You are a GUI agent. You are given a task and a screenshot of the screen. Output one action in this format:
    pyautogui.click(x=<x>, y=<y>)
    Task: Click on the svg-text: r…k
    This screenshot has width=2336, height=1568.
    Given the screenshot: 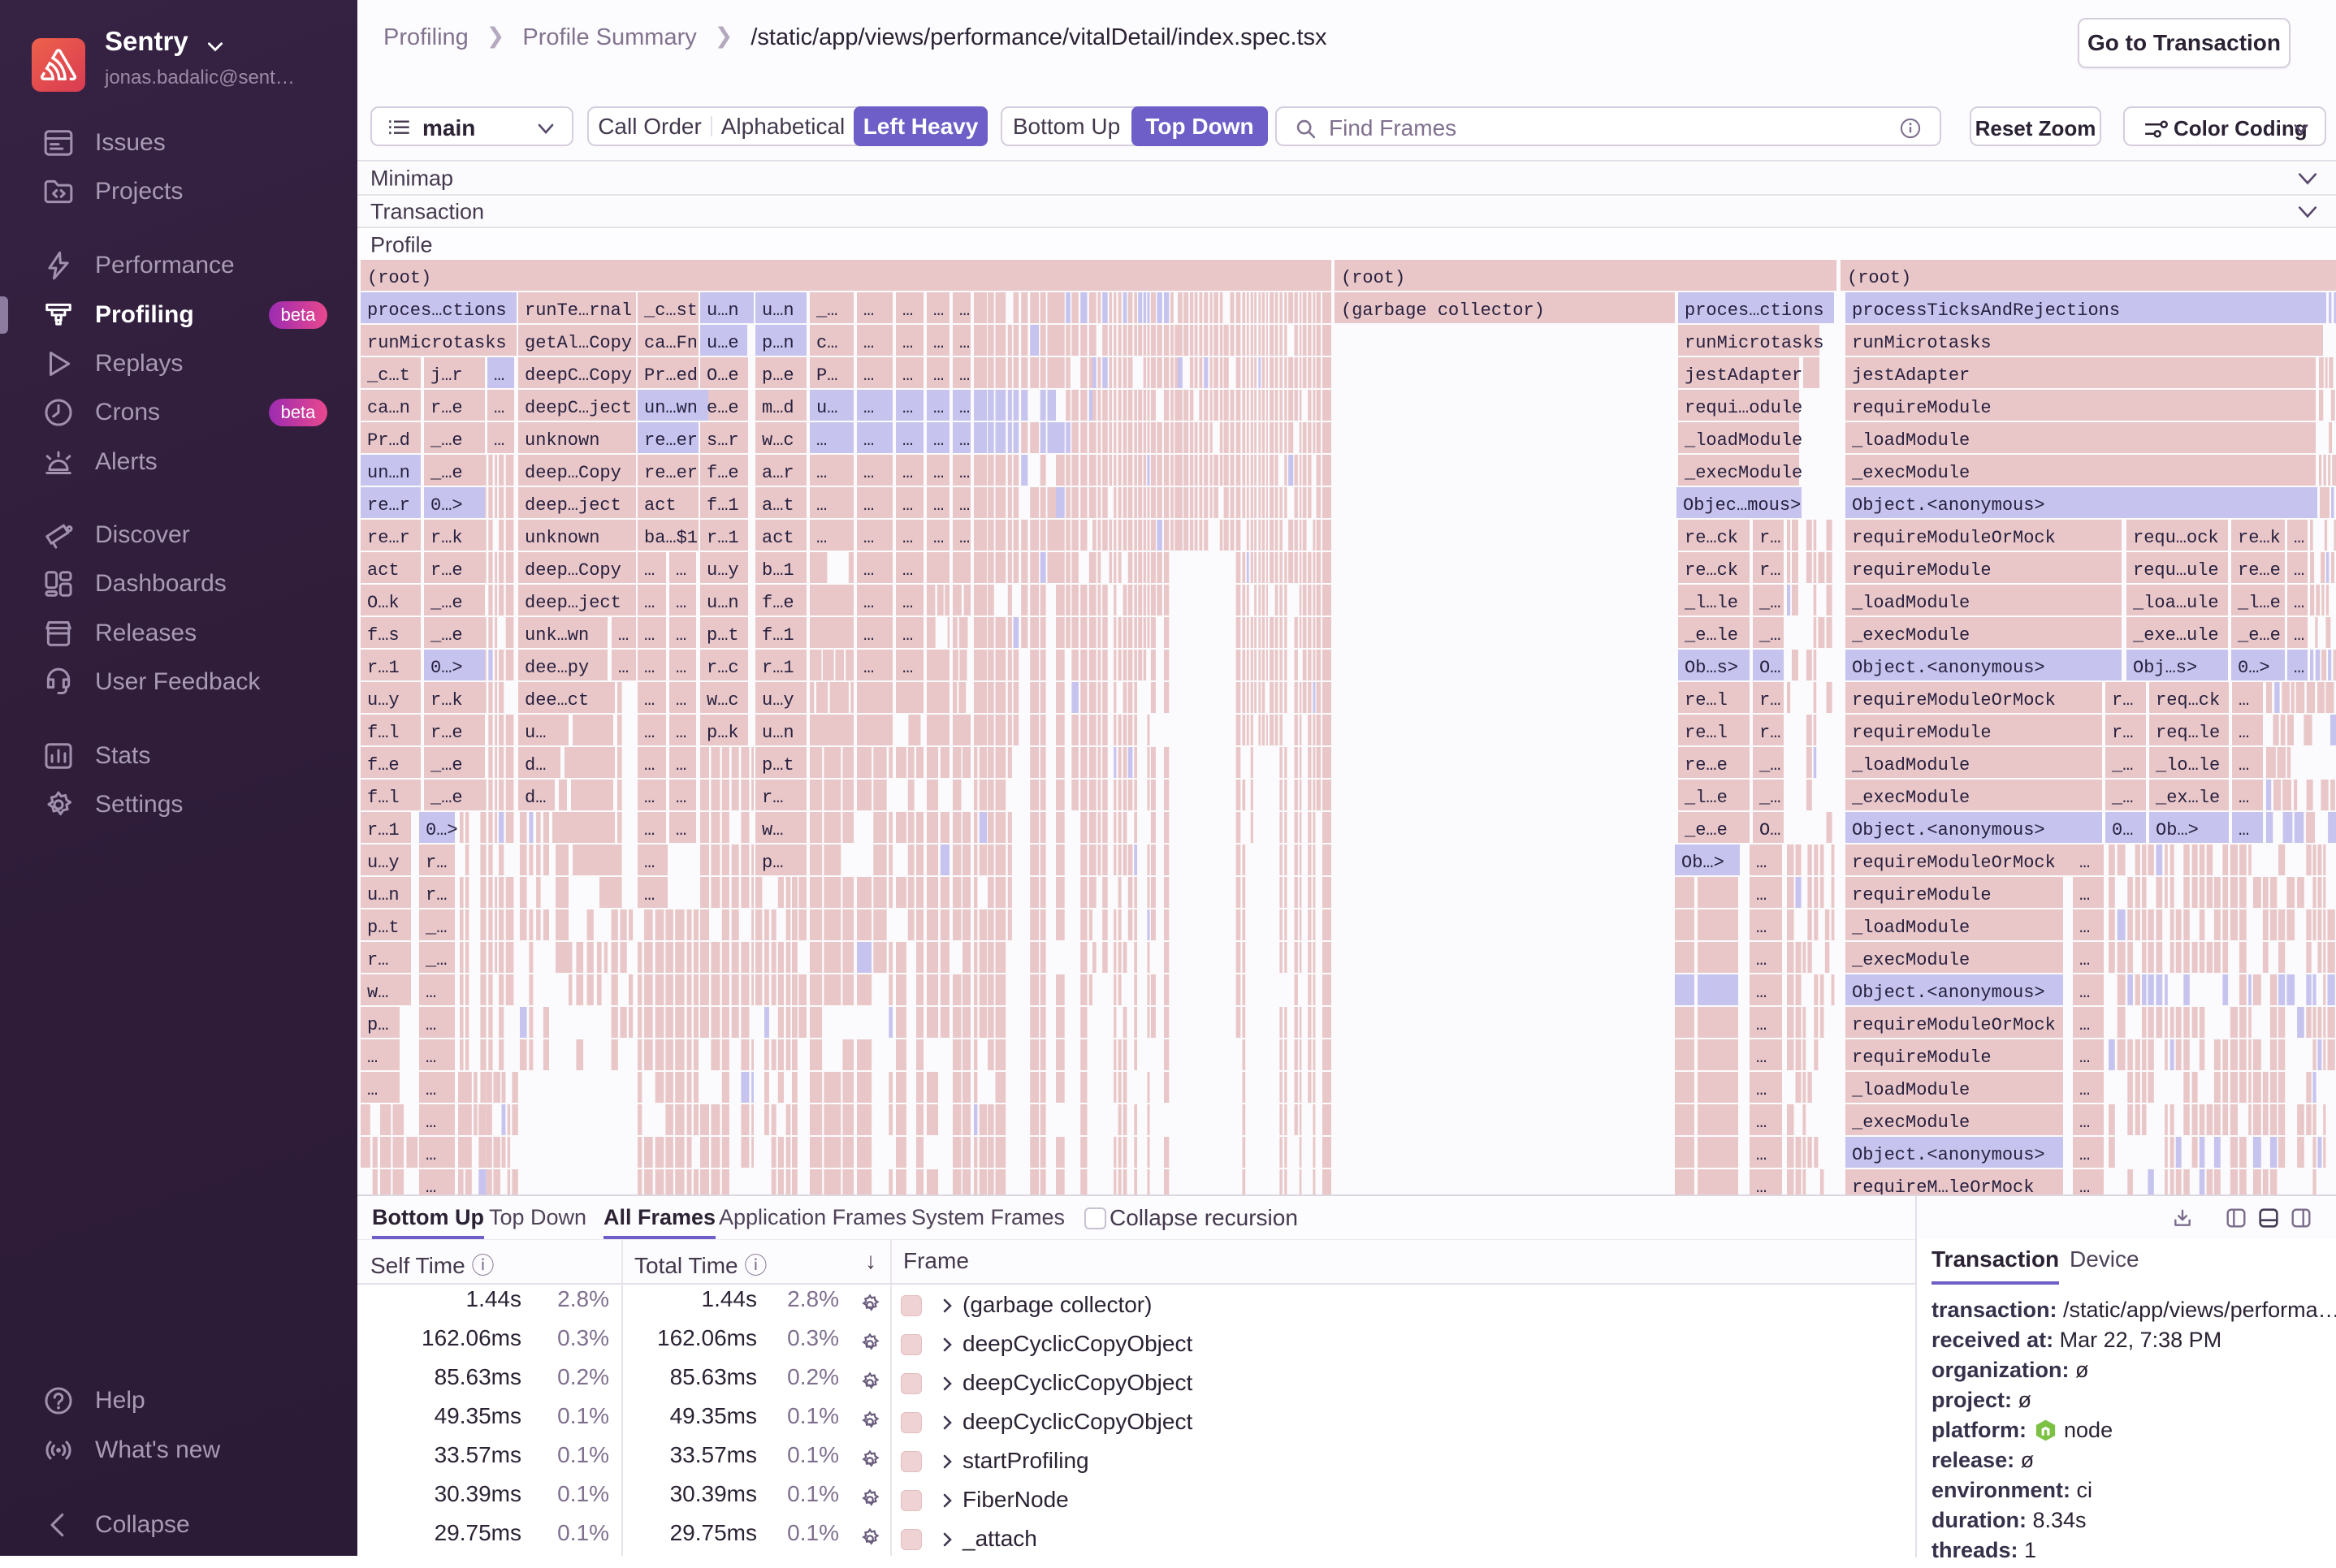 What is the action you would take?
    pyautogui.click(x=447, y=700)
    